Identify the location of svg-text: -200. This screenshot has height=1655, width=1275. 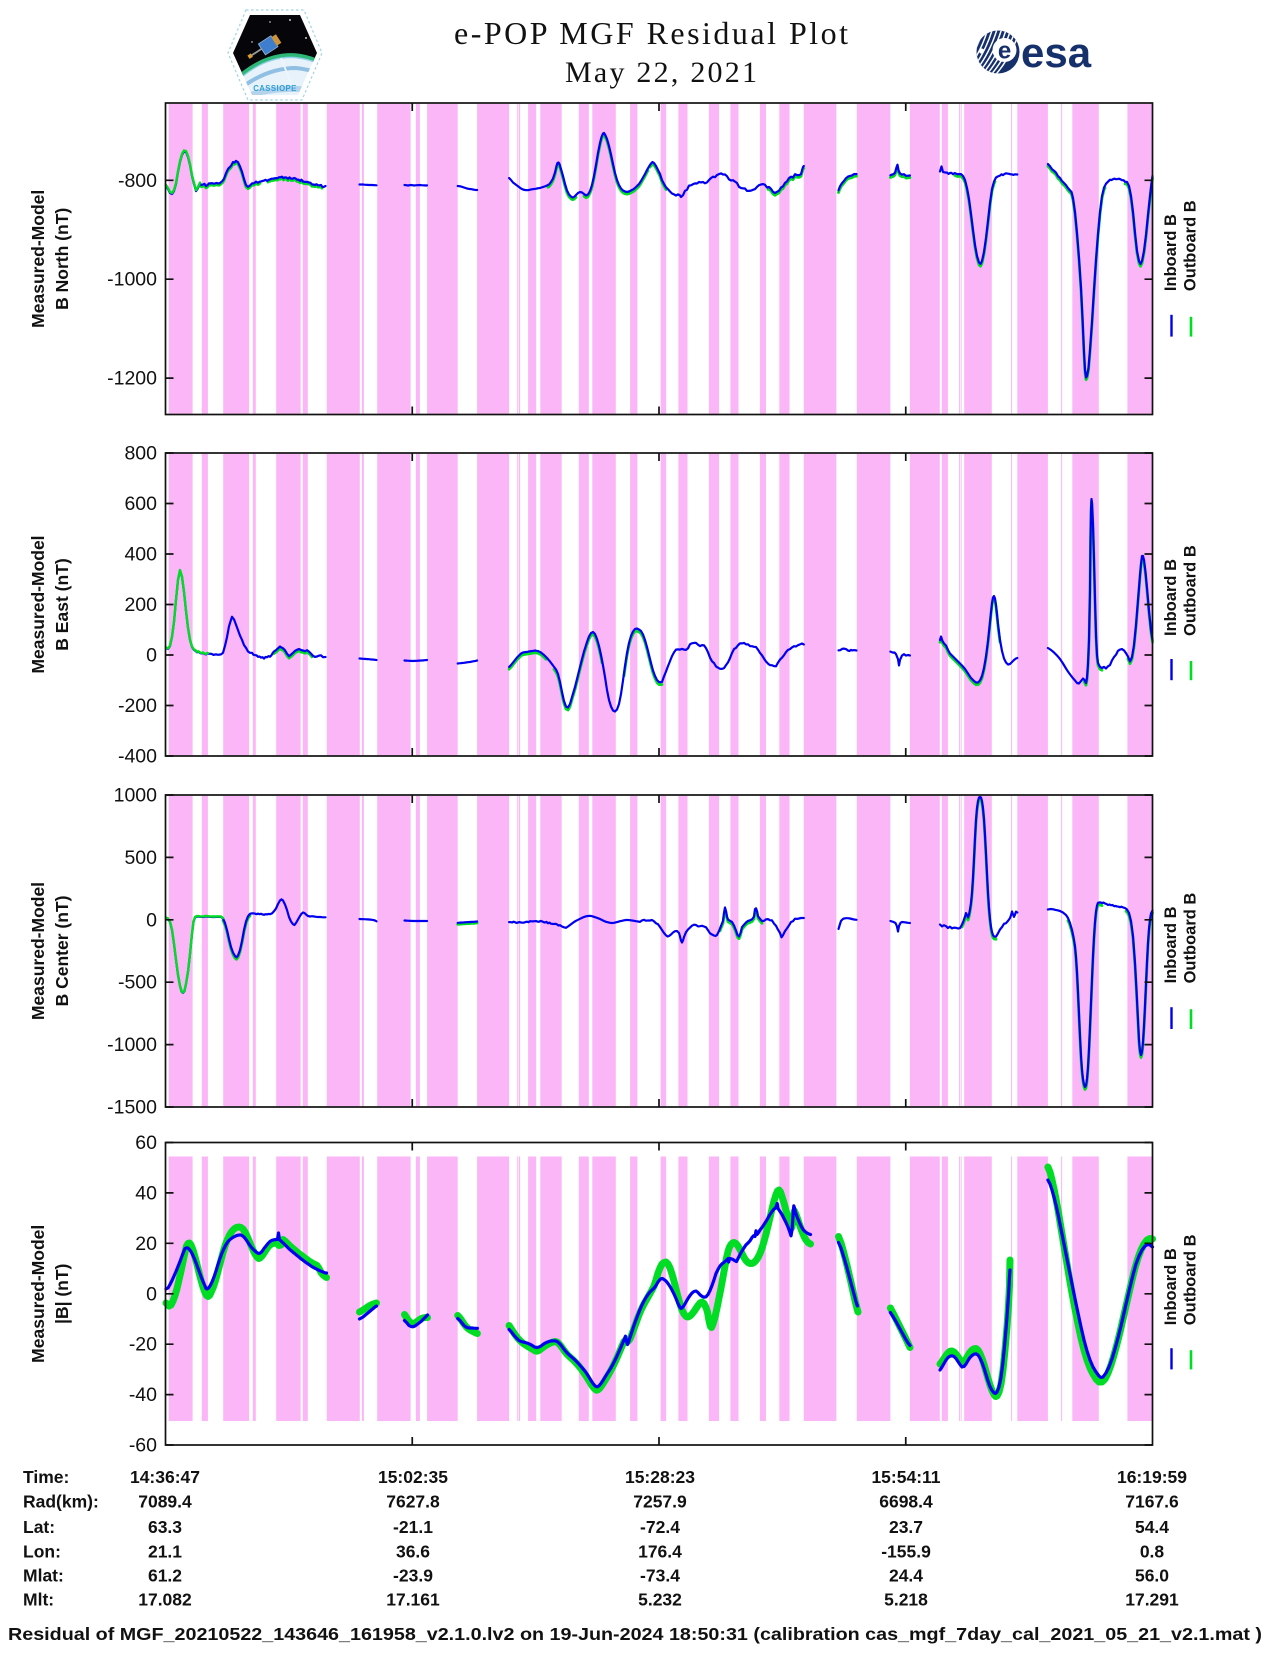
(137, 706).